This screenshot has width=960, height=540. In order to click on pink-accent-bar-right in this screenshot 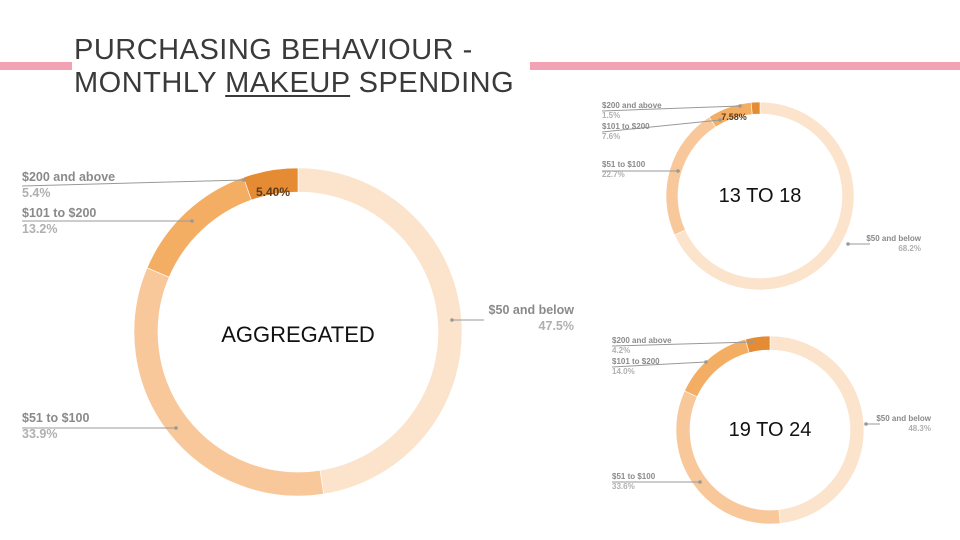, I will do `click(745, 66)`.